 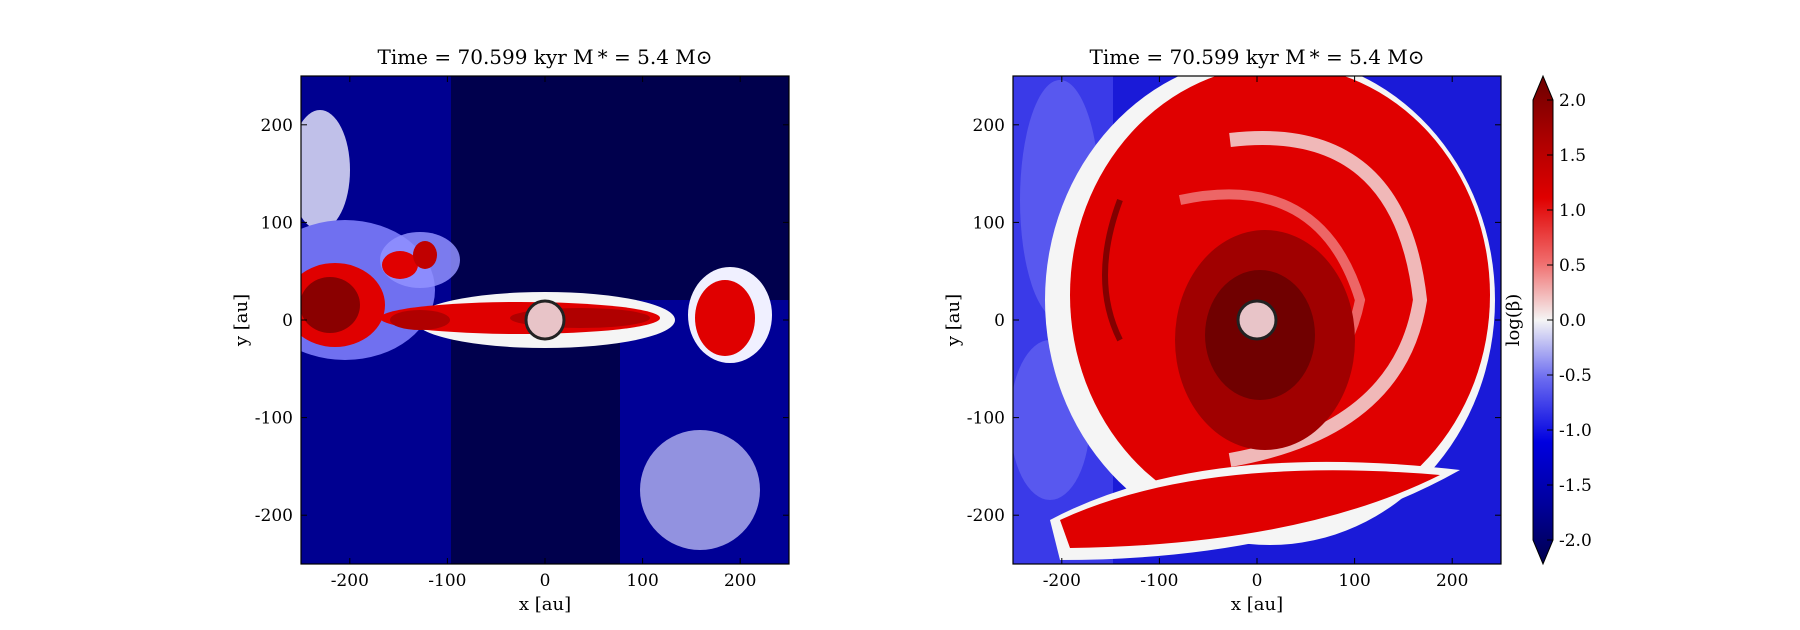 I want to click on colorbar-tick-label: 0.0, so click(x=1572, y=321).